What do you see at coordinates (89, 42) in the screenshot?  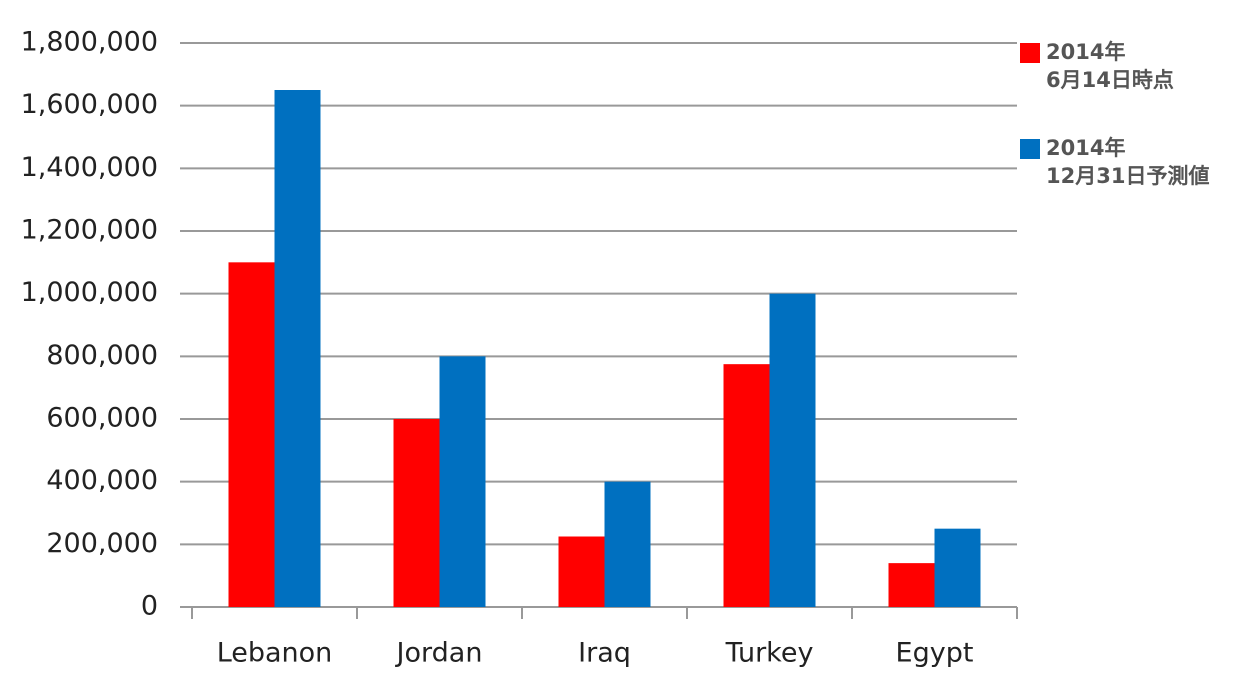 I see `y-tick-label: 1,800,000` at bounding box center [89, 42].